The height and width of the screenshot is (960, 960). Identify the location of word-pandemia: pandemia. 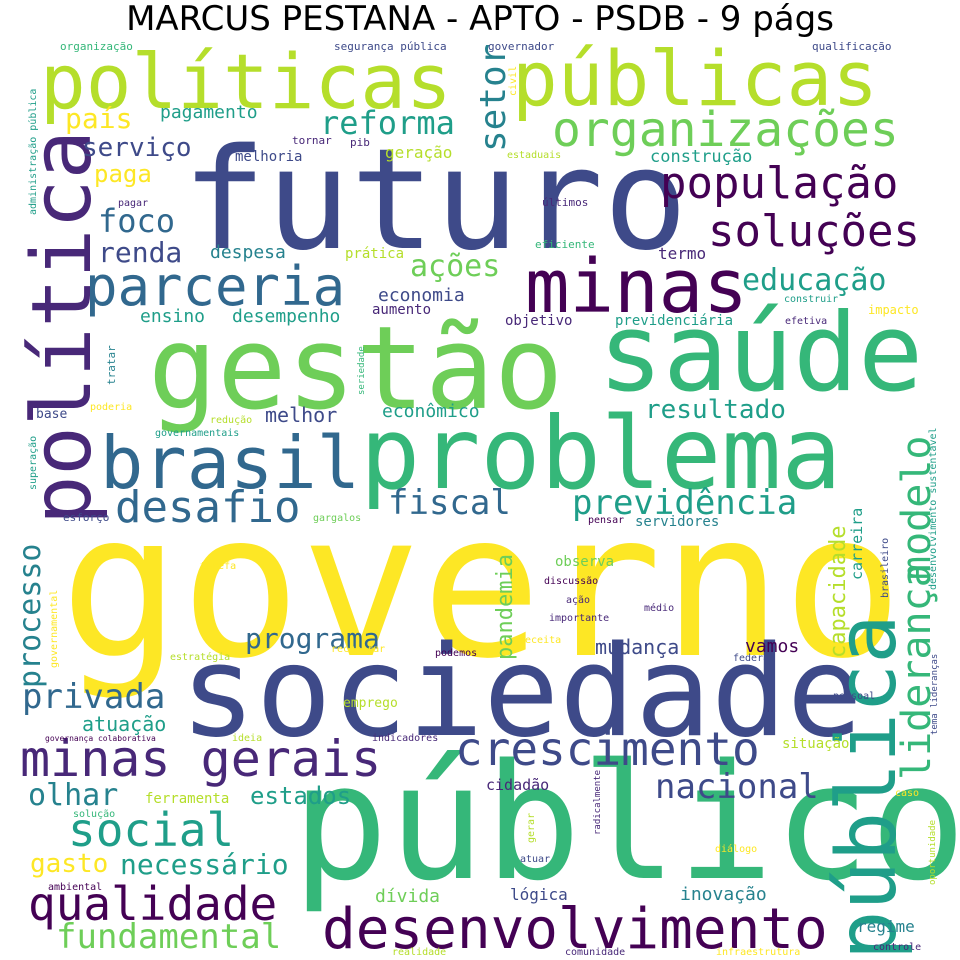
(505, 607).